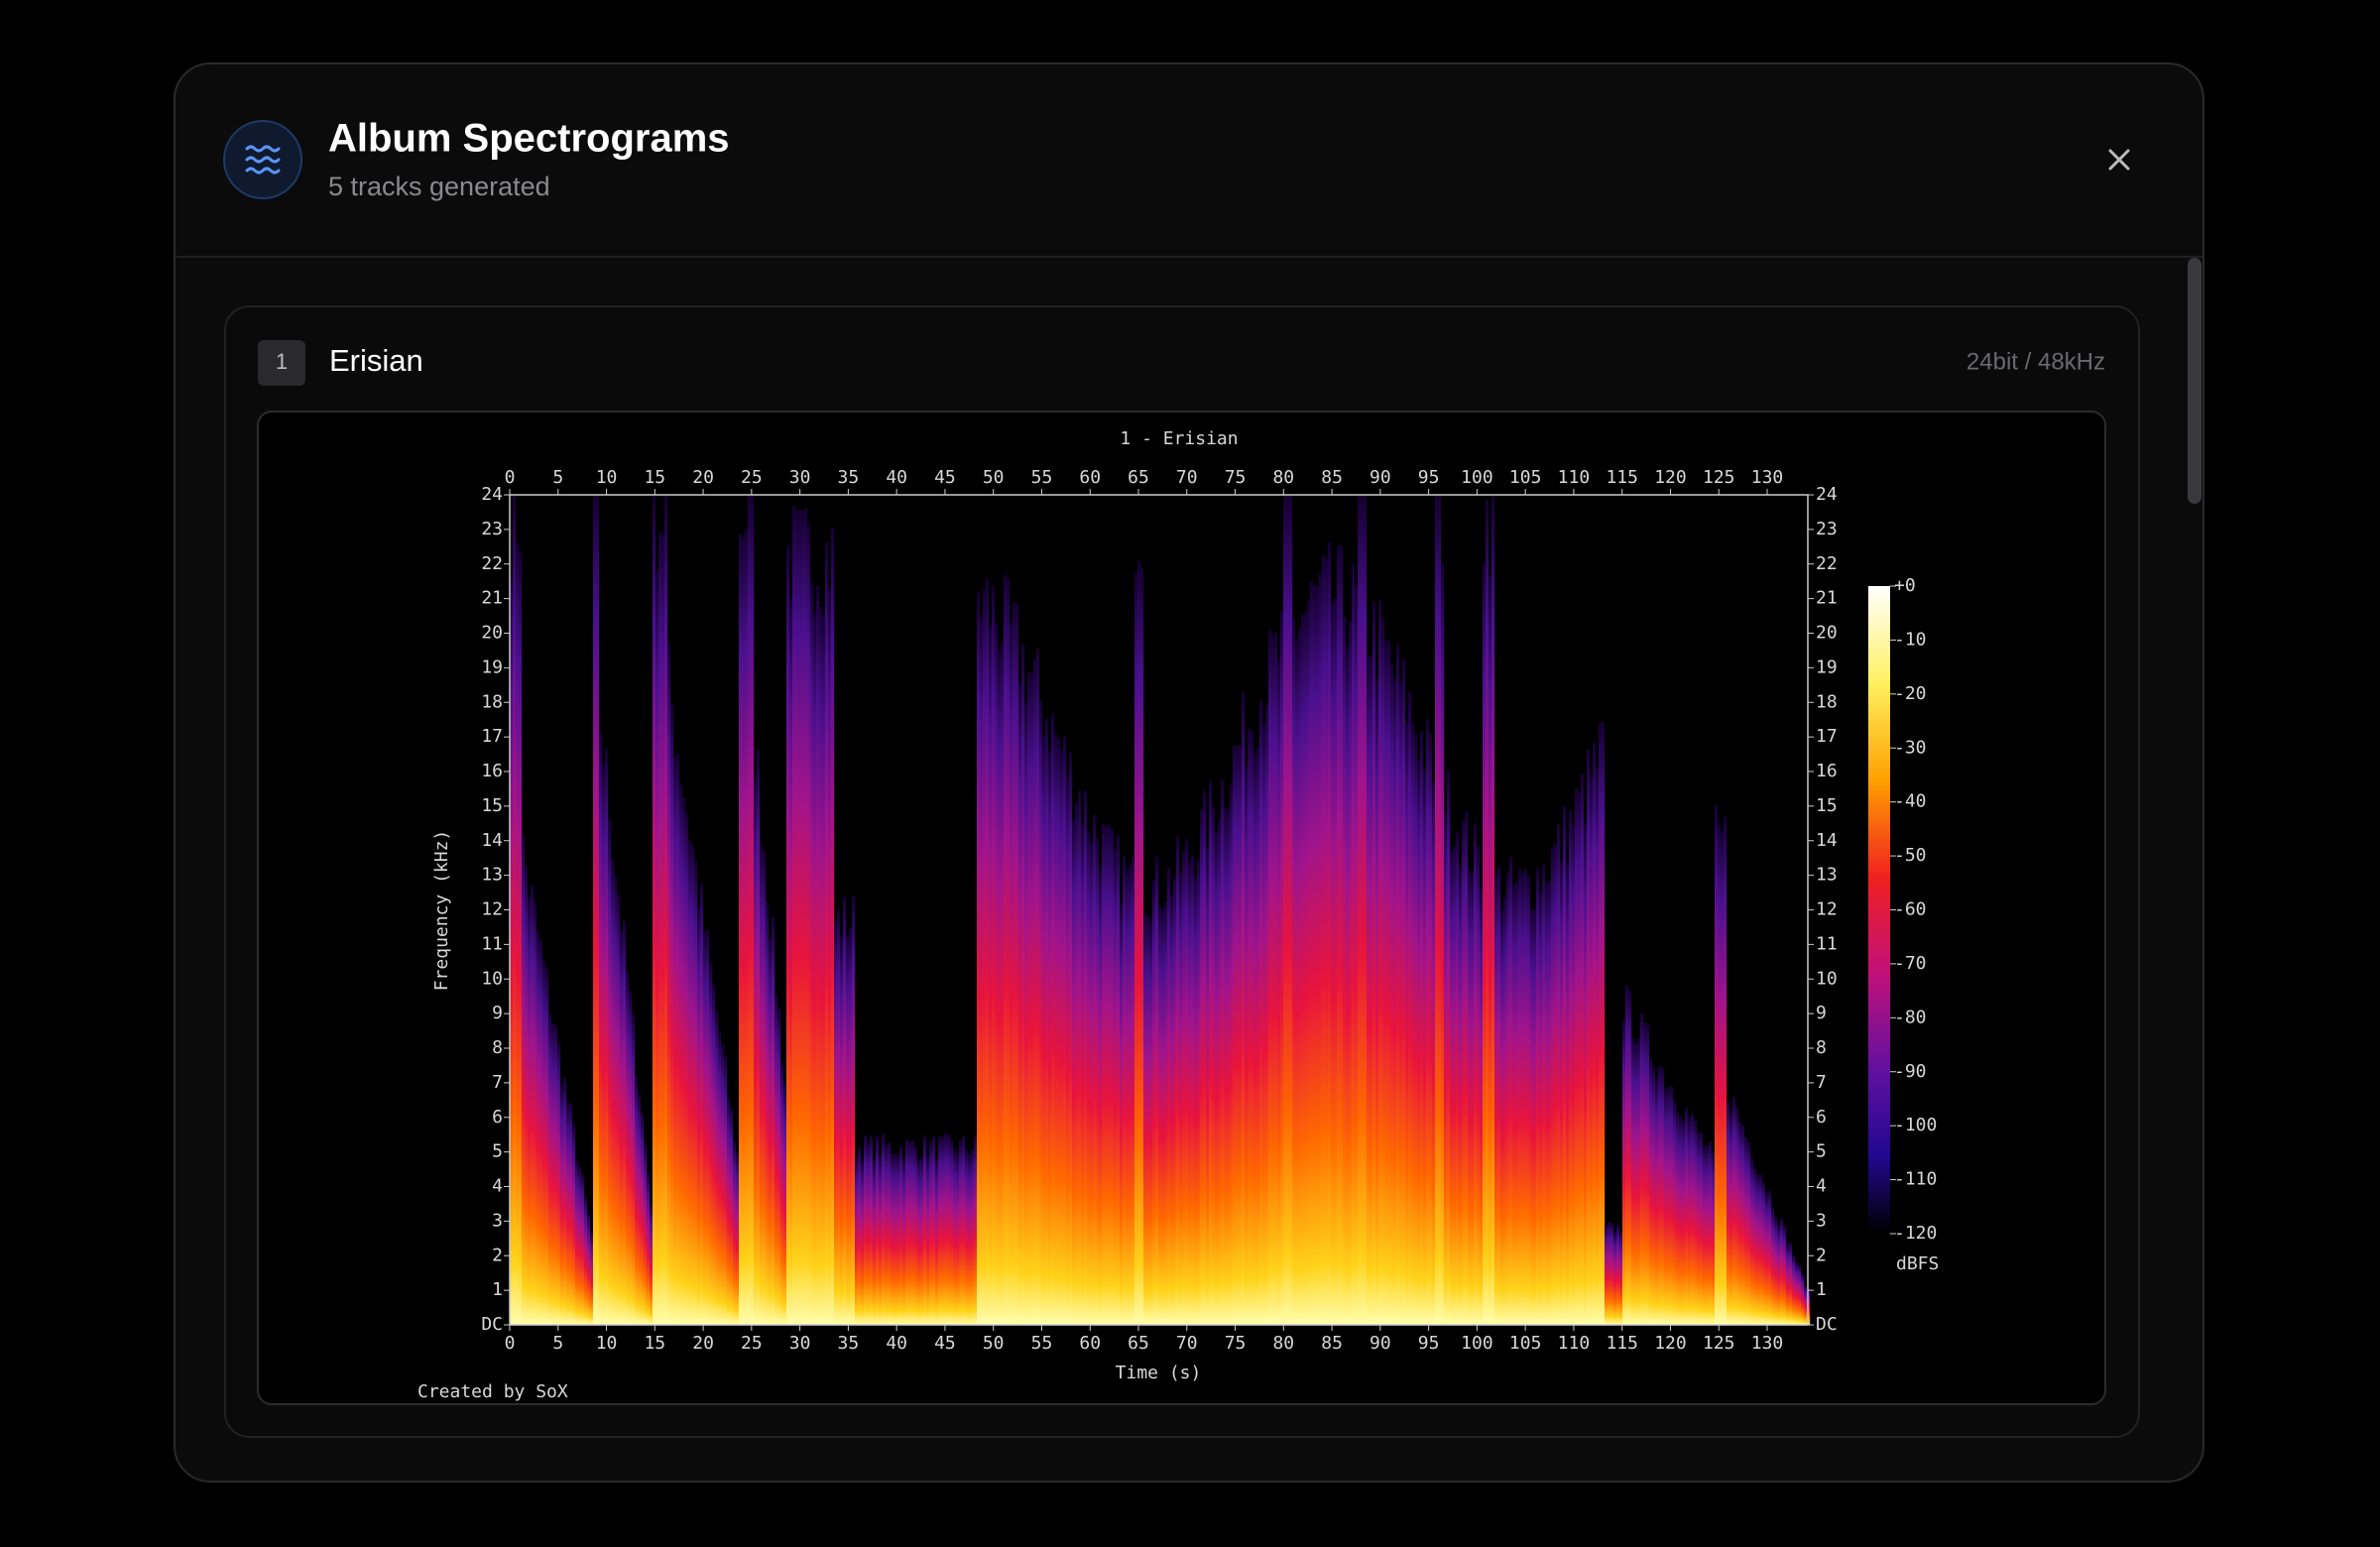 This screenshot has height=1547, width=2380. What do you see at coordinates (1090, 477) in the screenshot?
I see `x-tick-label-top: 60` at bounding box center [1090, 477].